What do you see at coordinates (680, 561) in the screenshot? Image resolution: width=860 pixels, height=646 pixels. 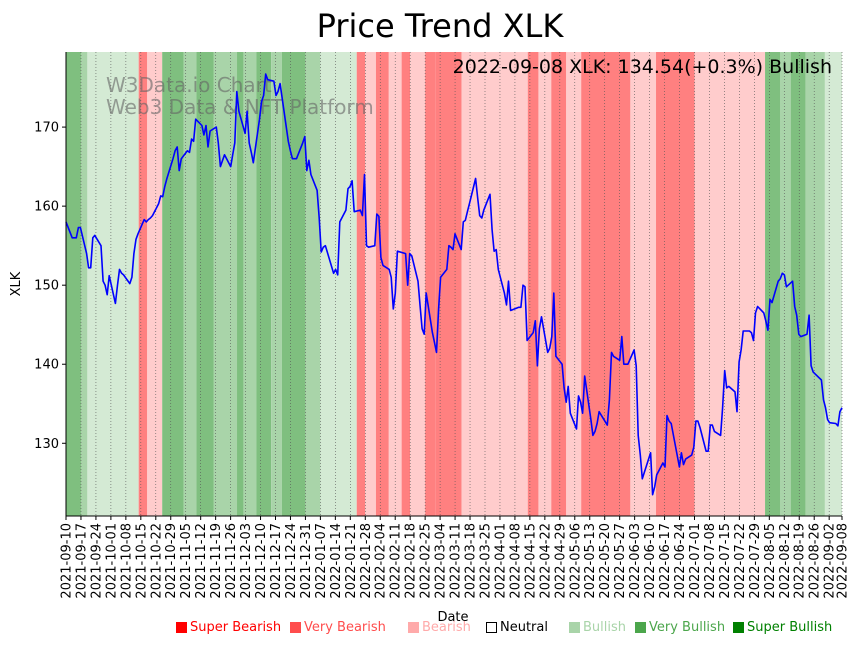 I see `x-tick-label: 2022-06-24` at bounding box center [680, 561].